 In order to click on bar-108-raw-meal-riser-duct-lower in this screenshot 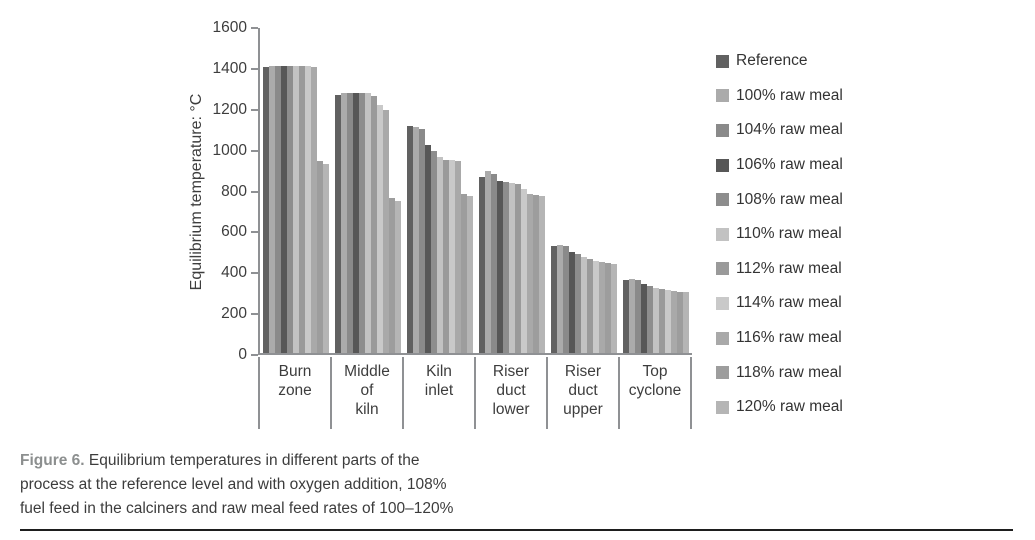, I will do `click(506, 267)`.